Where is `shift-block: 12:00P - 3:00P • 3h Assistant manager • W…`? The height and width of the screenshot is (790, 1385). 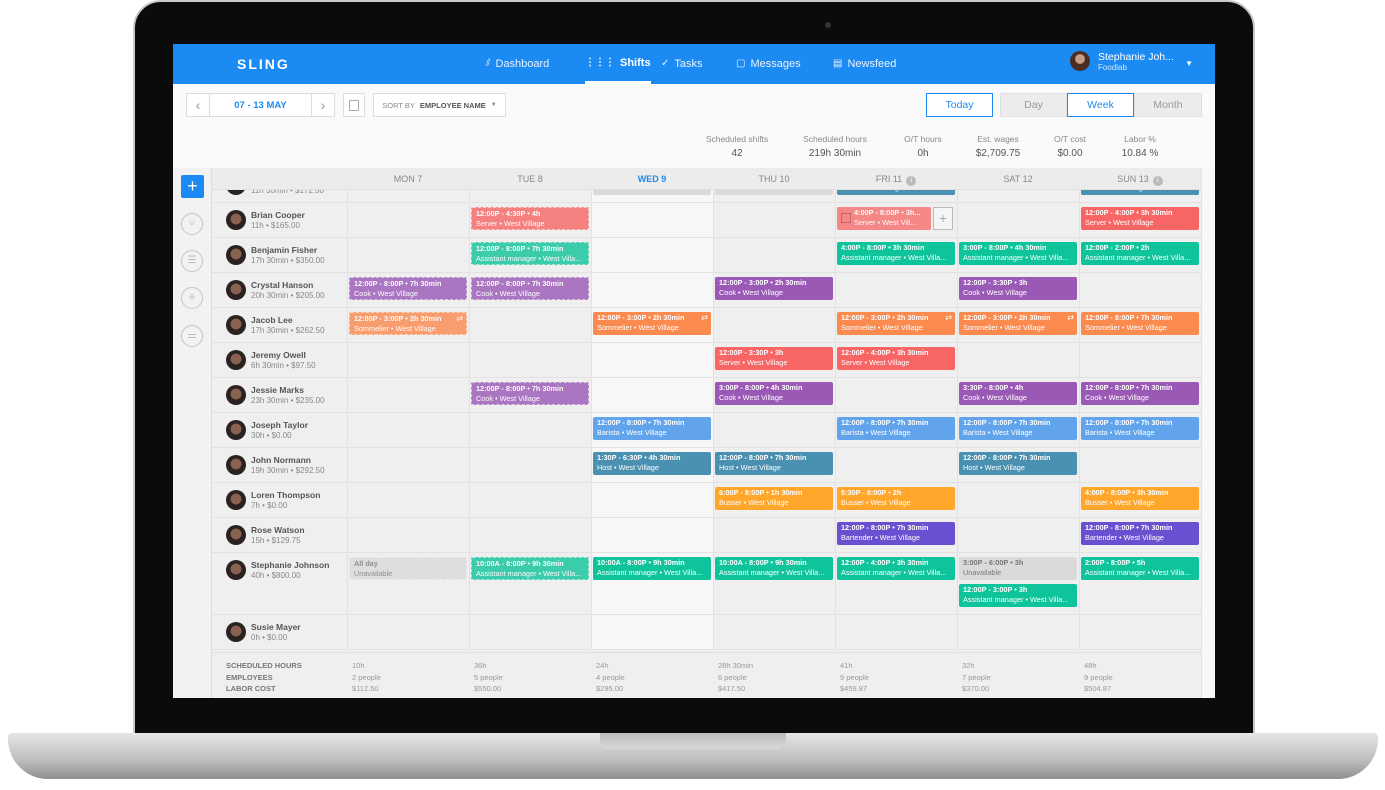
shift-block: 12:00P - 3:00P • 3h Assistant manager • W… is located at coordinates (1018, 595).